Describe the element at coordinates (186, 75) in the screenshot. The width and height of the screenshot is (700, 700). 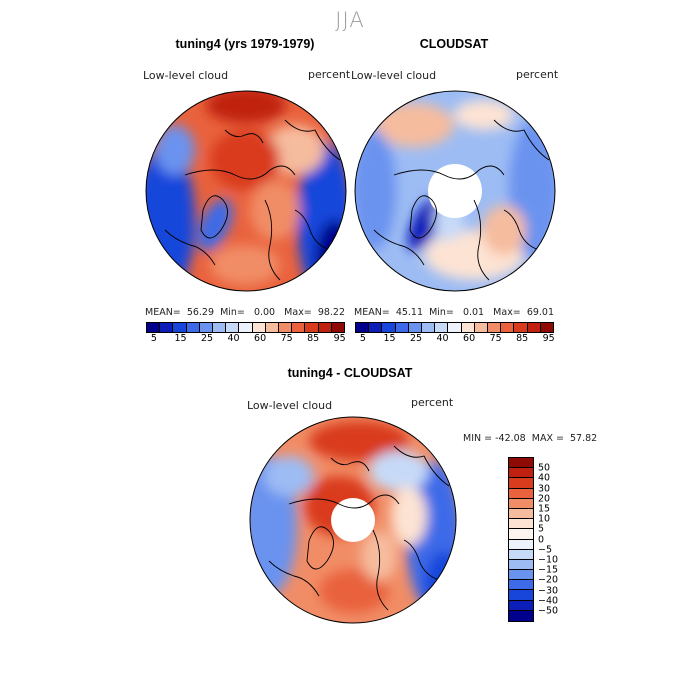
I see `model-variable-label: Low-level cloud` at that location.